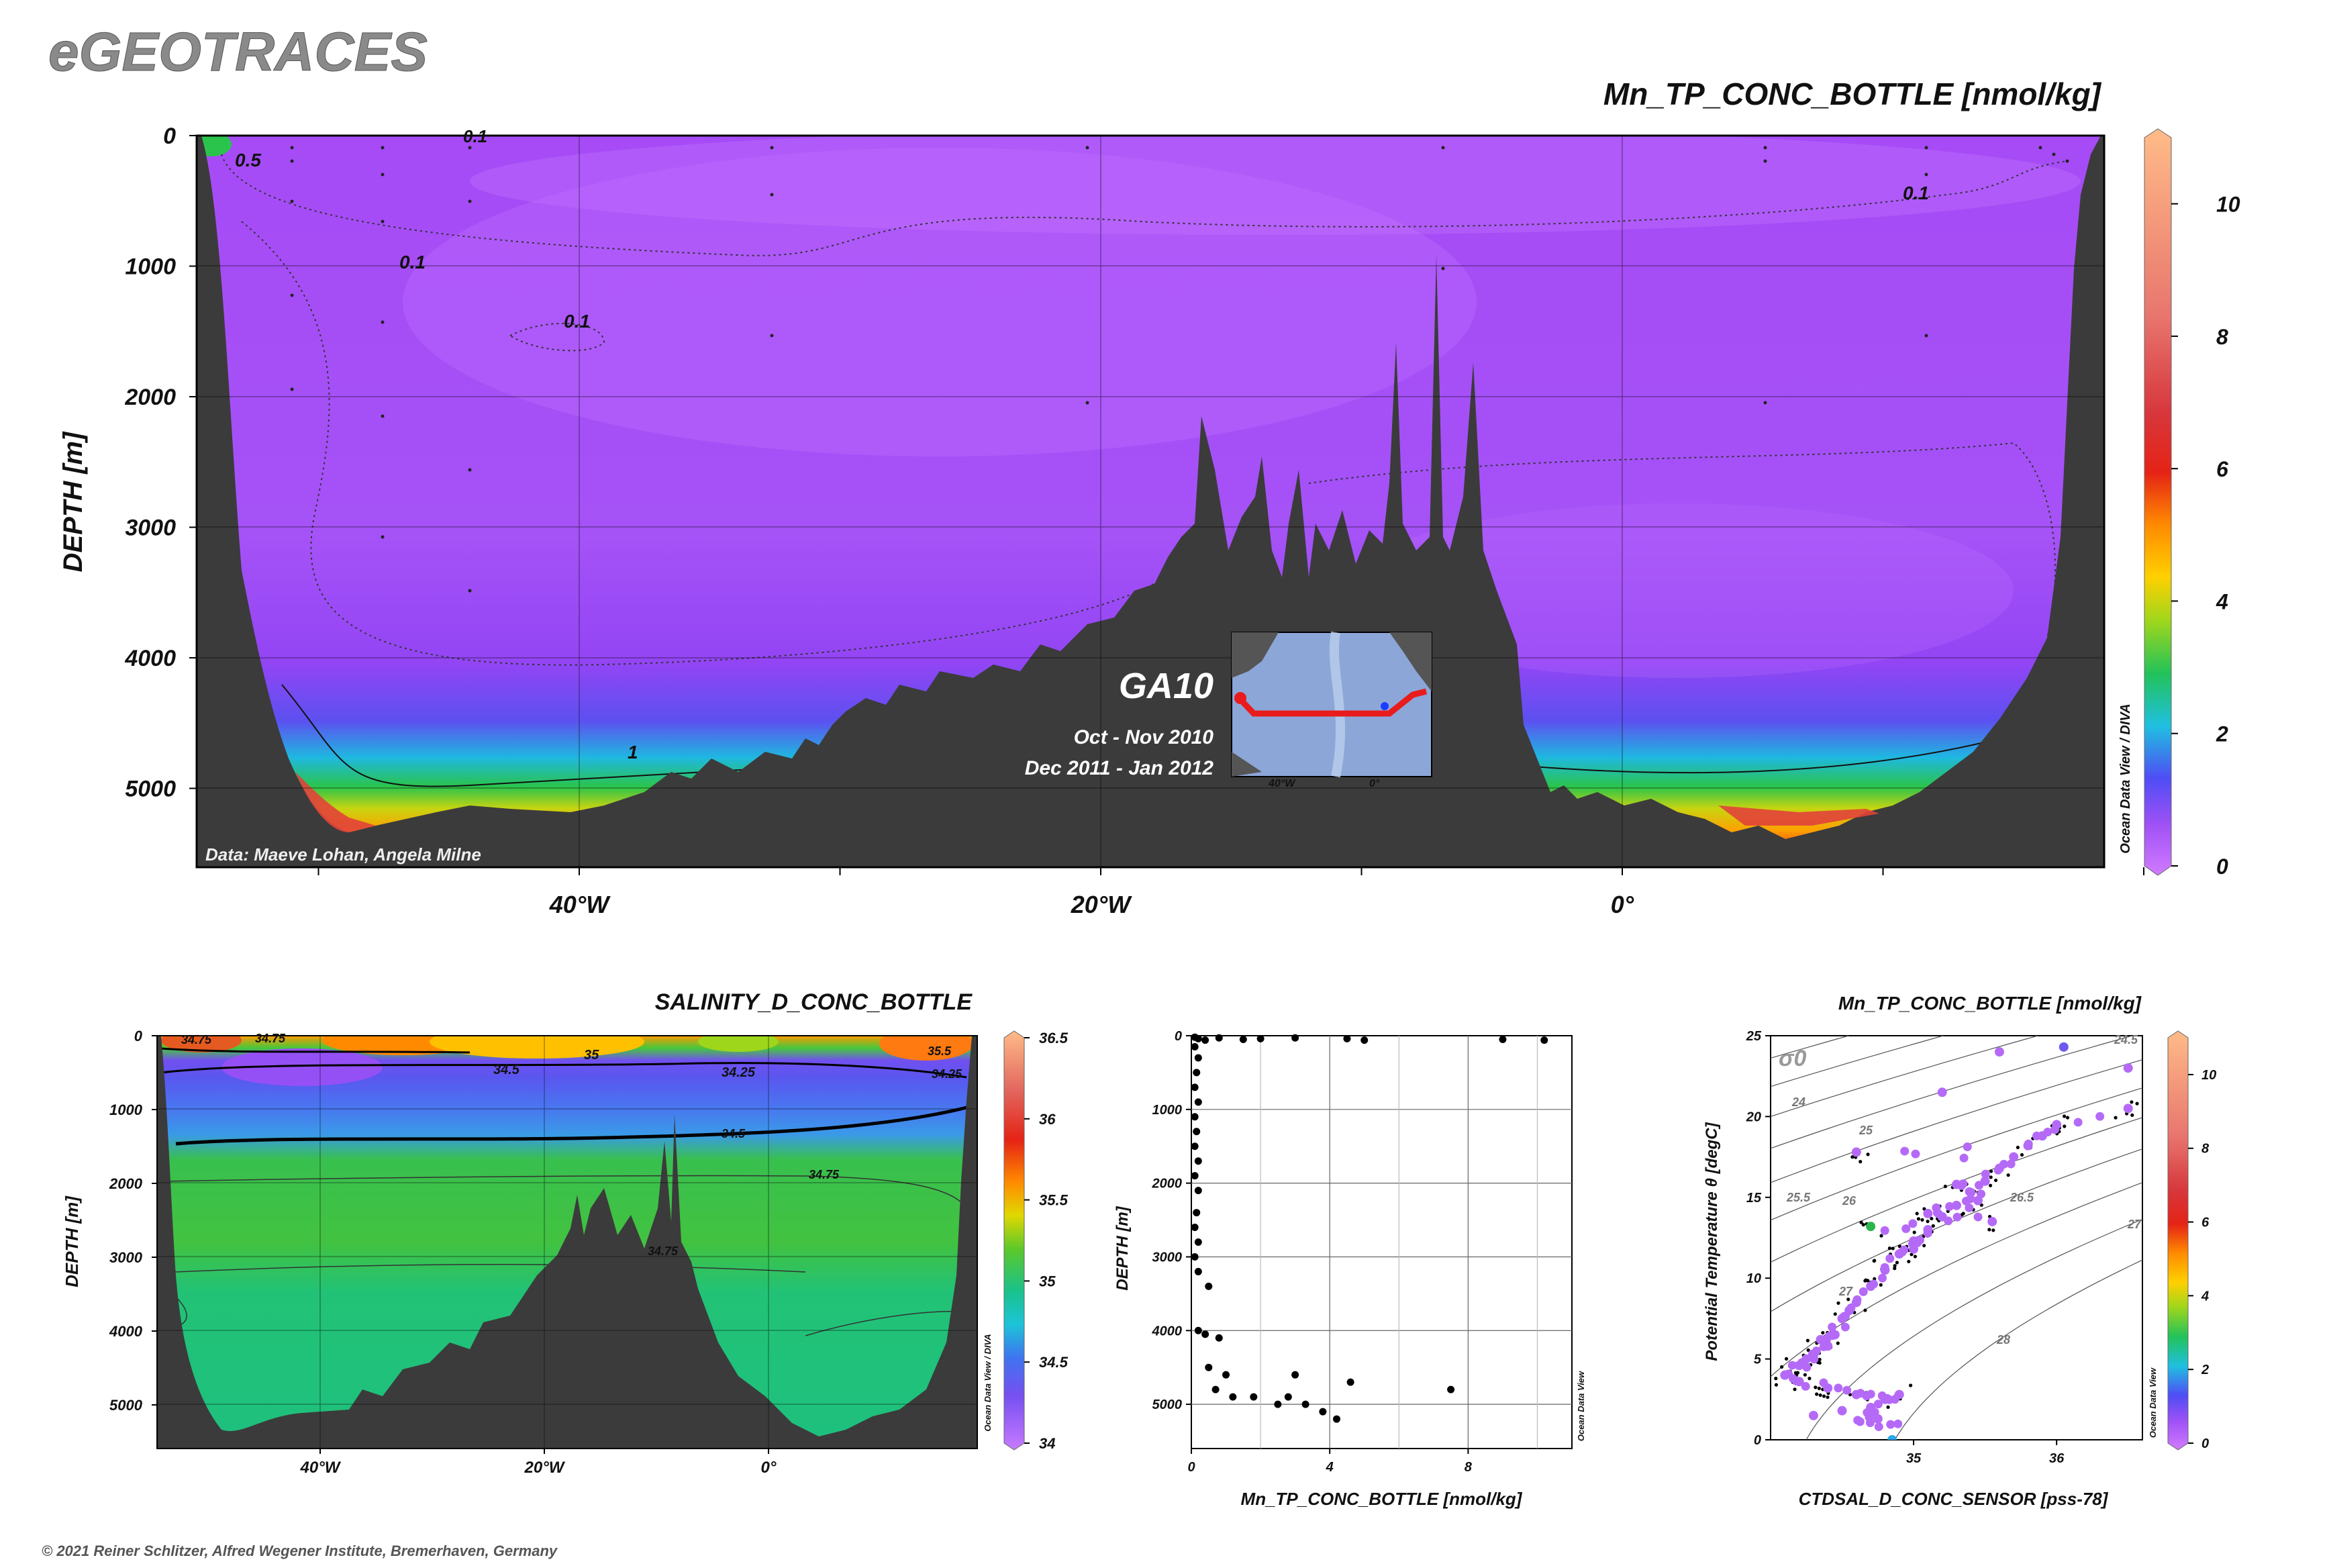 The width and height of the screenshot is (2327, 1568). I want to click on main-y-tick-label: 3000, so click(150, 528).